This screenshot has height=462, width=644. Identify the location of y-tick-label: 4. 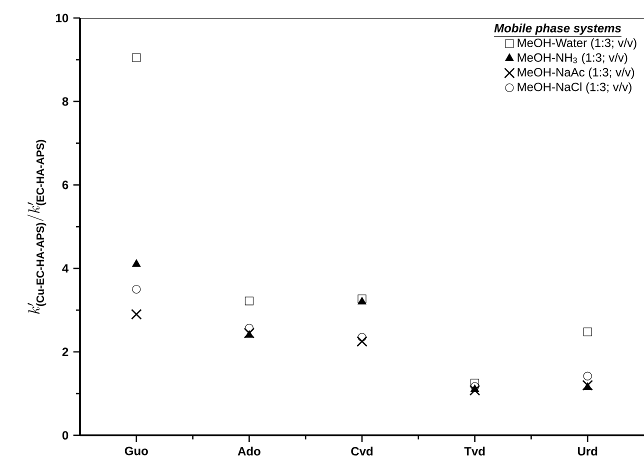
(65, 268).